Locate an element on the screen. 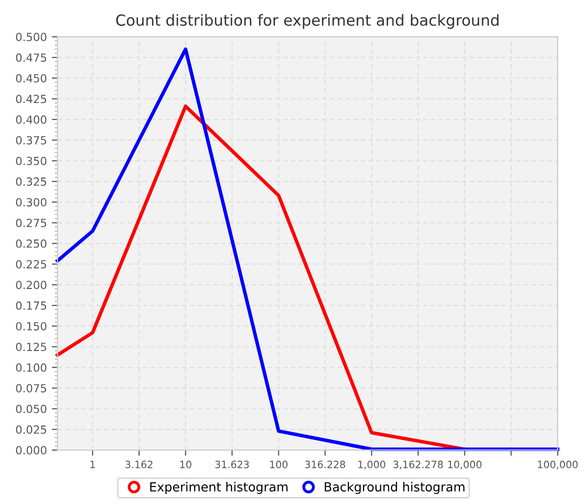 The height and width of the screenshot is (504, 587). y-tick-label: 0.325 is located at coordinates (31, 181).